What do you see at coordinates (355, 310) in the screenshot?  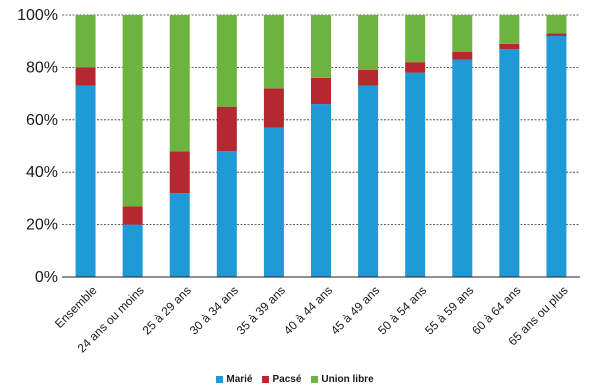 I see `x-tick-label: 45 à 49 ans` at bounding box center [355, 310].